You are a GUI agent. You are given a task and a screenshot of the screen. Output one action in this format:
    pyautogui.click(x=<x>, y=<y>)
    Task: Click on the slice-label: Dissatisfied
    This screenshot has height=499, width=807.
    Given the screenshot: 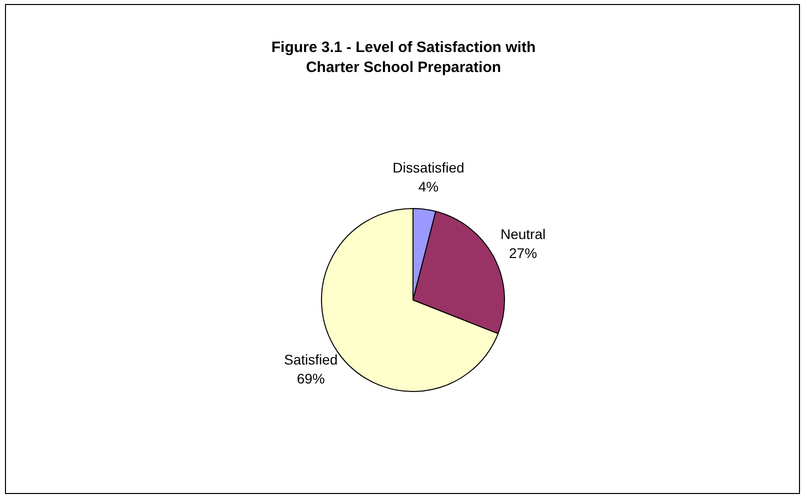 What is the action you would take?
    pyautogui.click(x=428, y=167)
    